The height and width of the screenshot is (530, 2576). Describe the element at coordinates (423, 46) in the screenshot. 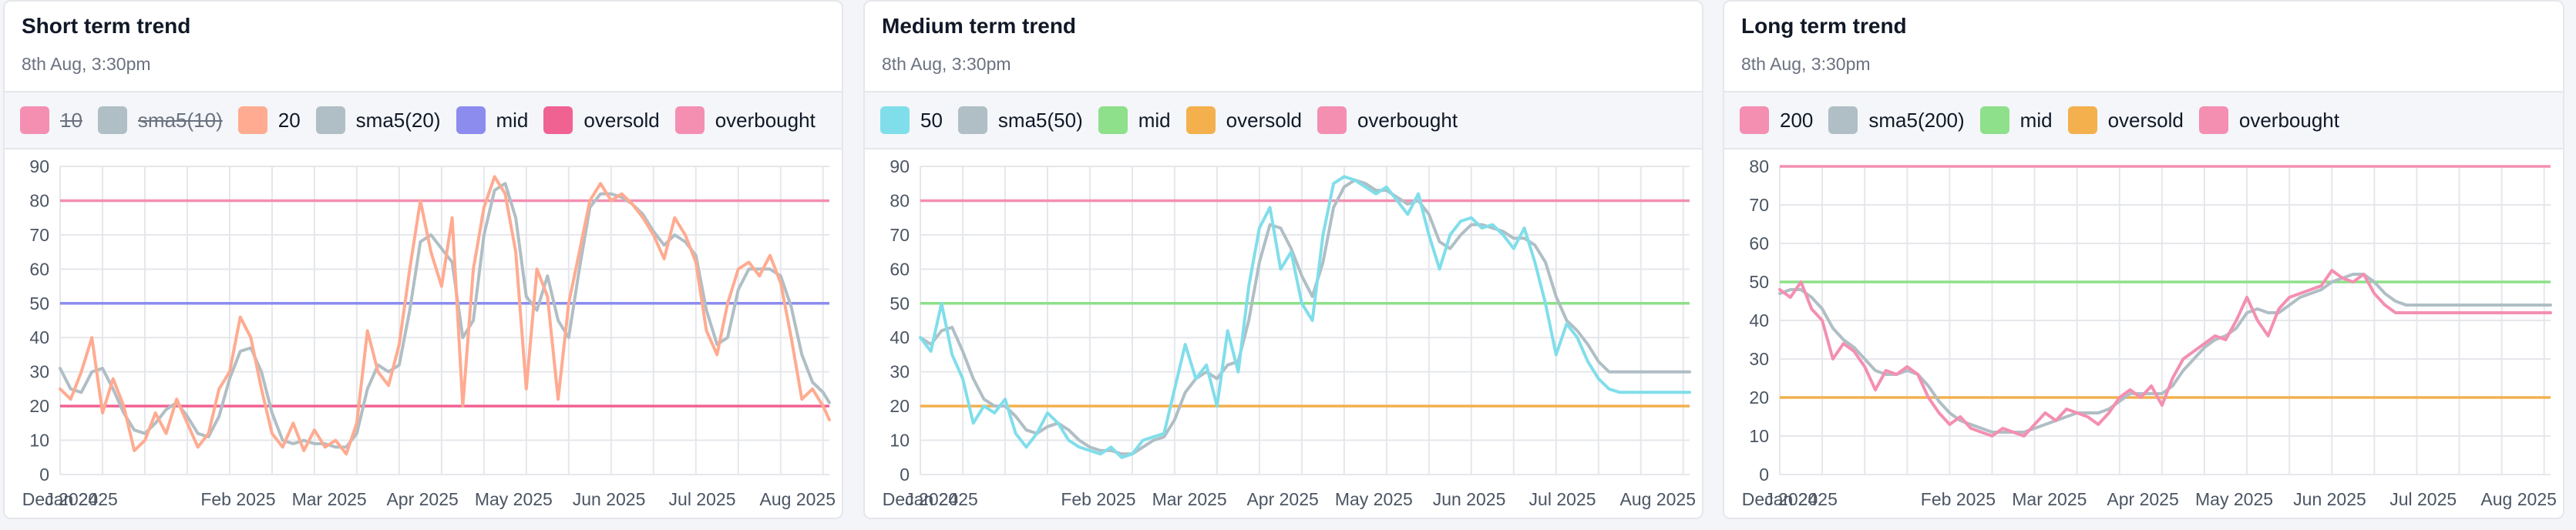

I see `card-header: Short term trend 8th Aug, 3:30pm` at that location.